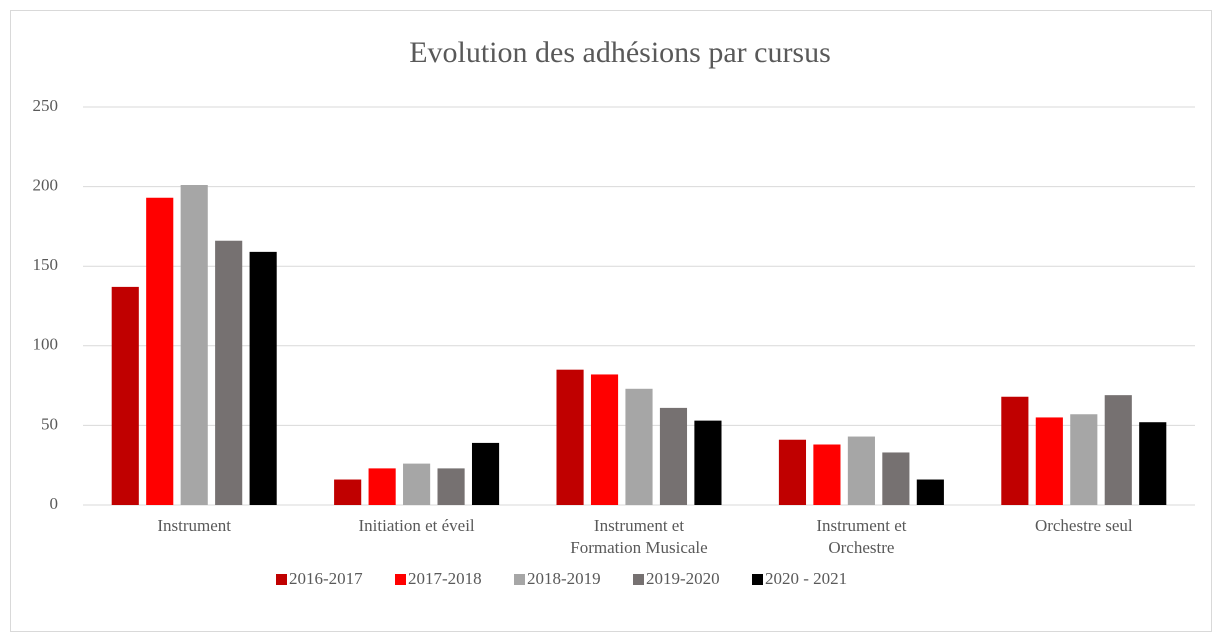  I want to click on y-tick-label: 0, so click(54, 503).